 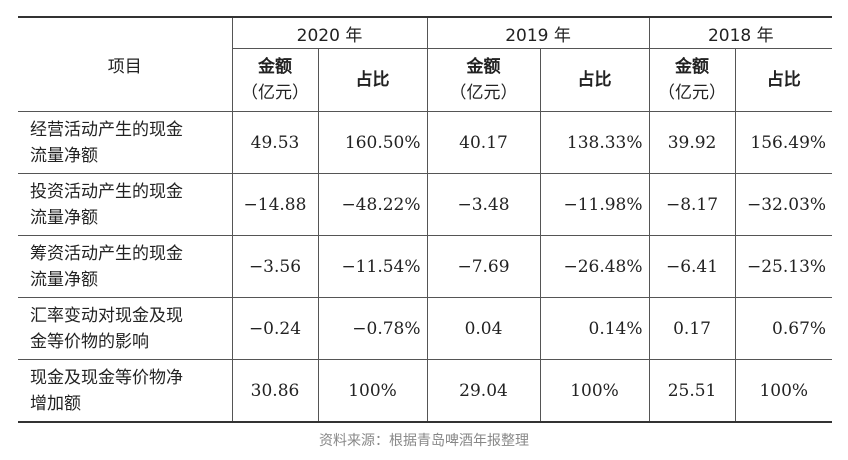 I want to click on amount-cell: 40.17, so click(x=483, y=142).